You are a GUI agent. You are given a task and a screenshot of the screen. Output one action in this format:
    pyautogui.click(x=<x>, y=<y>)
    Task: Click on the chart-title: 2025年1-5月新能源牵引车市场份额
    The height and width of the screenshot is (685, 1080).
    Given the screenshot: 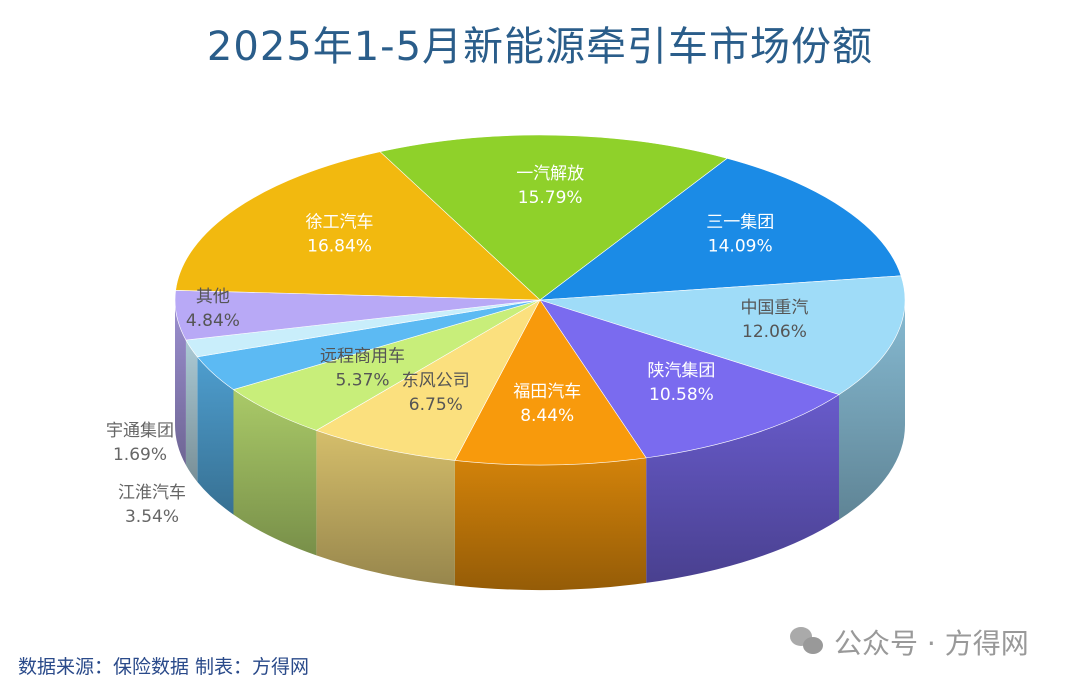 What is the action you would take?
    pyautogui.click(x=540, y=47)
    